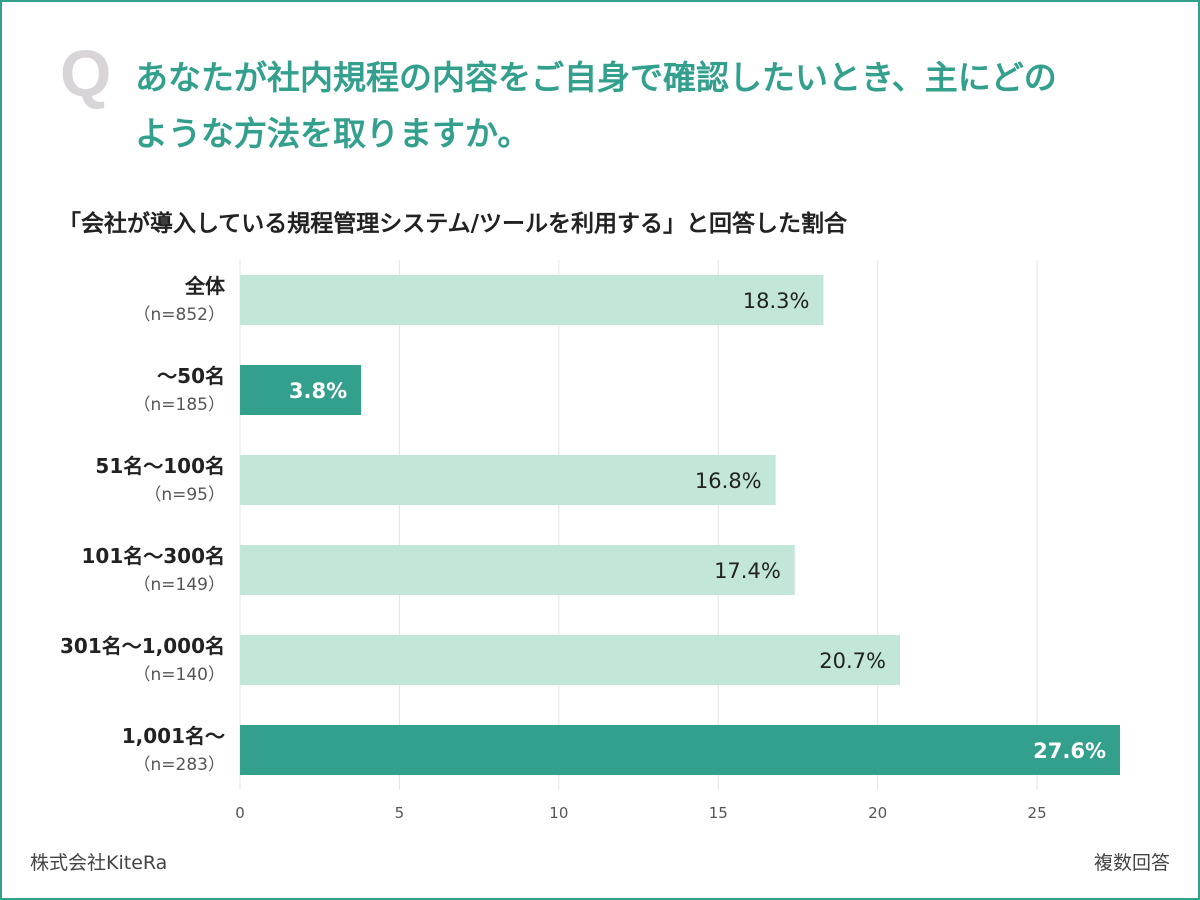 This screenshot has height=900, width=1200. Describe the element at coordinates (747, 571) in the screenshot. I see `value-label: 17.4%` at that location.